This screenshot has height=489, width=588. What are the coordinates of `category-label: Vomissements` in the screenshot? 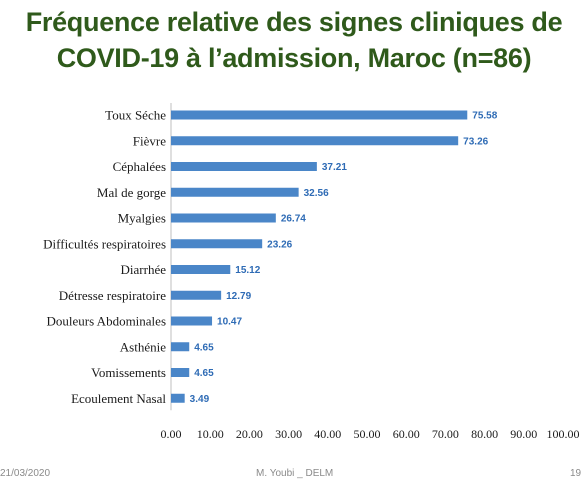 It's located at (128, 372).